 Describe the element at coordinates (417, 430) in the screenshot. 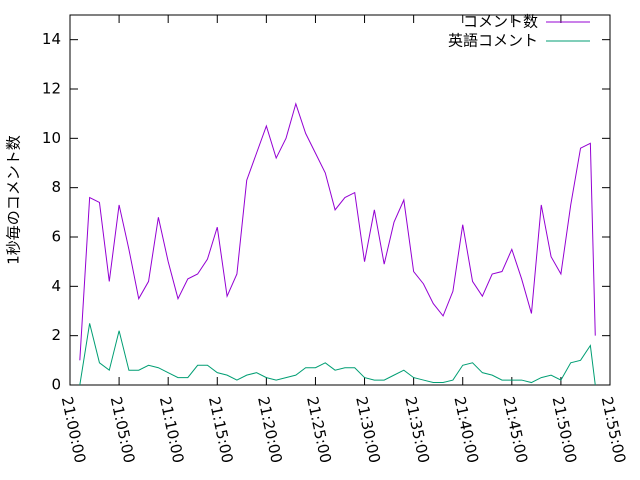

I see `x-tick-label: 21:35:00` at that location.